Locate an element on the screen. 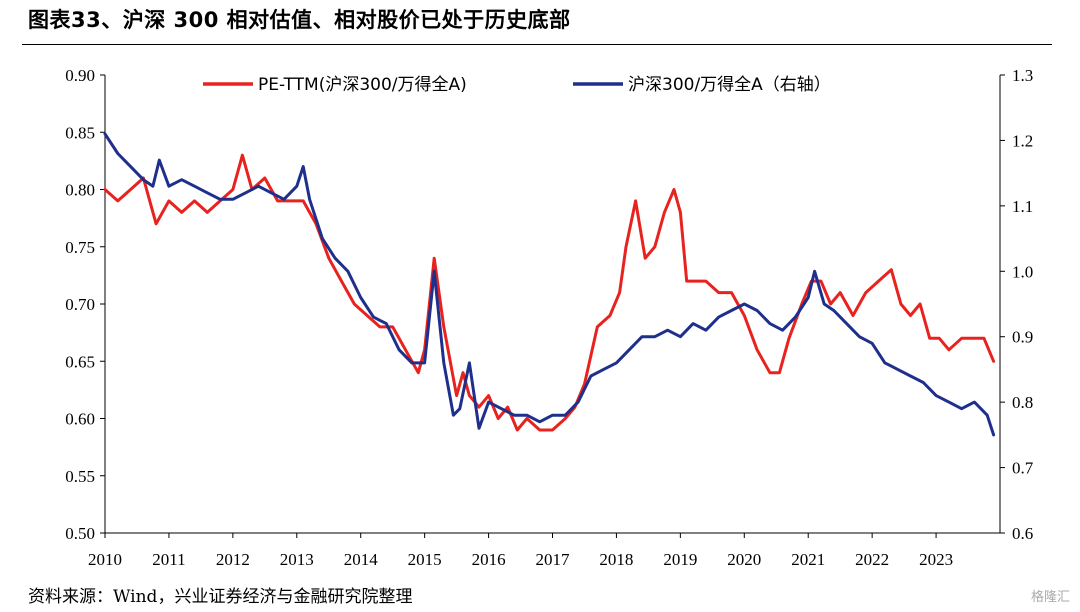  x-tick-label: 2010 is located at coordinates (105, 559).